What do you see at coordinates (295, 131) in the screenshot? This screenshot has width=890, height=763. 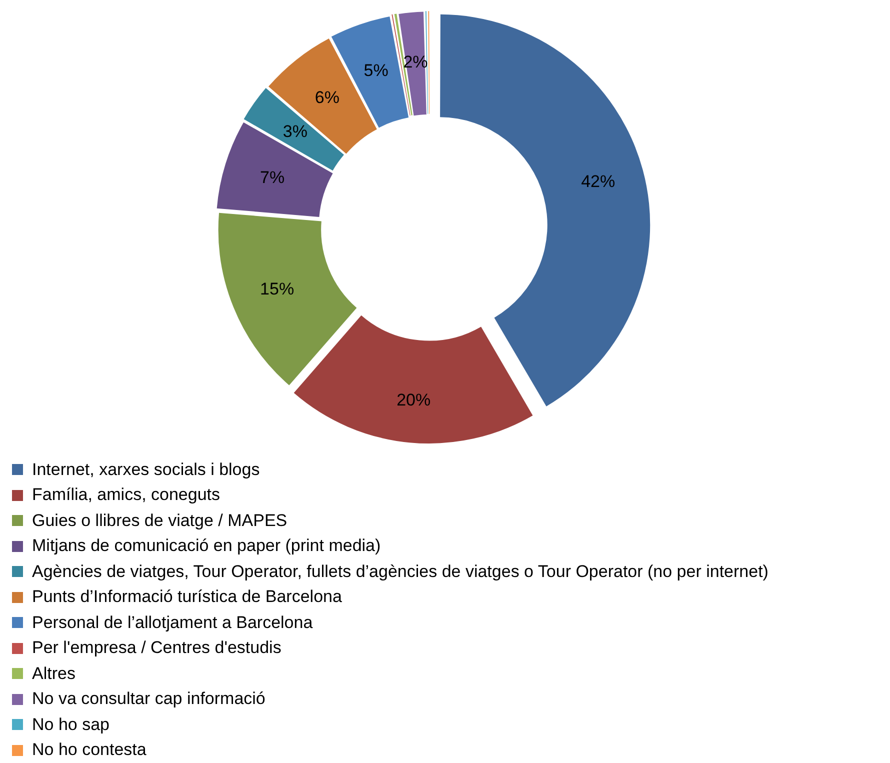 I see `data-label: 3%` at bounding box center [295, 131].